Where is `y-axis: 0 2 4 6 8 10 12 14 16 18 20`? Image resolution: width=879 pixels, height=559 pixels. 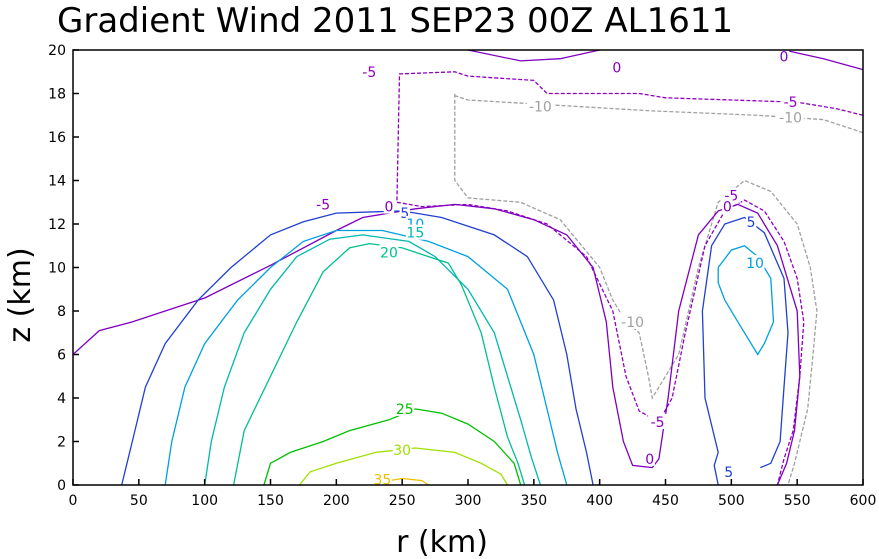 y-axis: 0 2 4 6 8 10 12 14 16 18 20 is located at coordinates (63, 268).